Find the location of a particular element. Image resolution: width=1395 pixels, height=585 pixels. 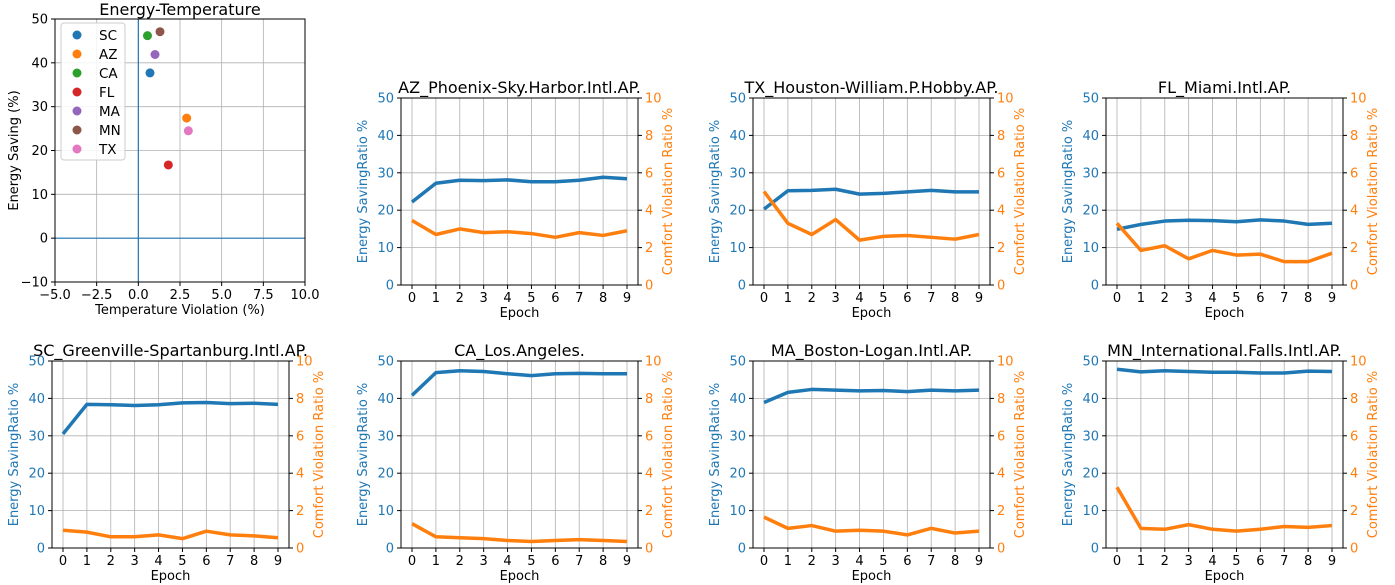

legend-label: CA is located at coordinates (108, 74).